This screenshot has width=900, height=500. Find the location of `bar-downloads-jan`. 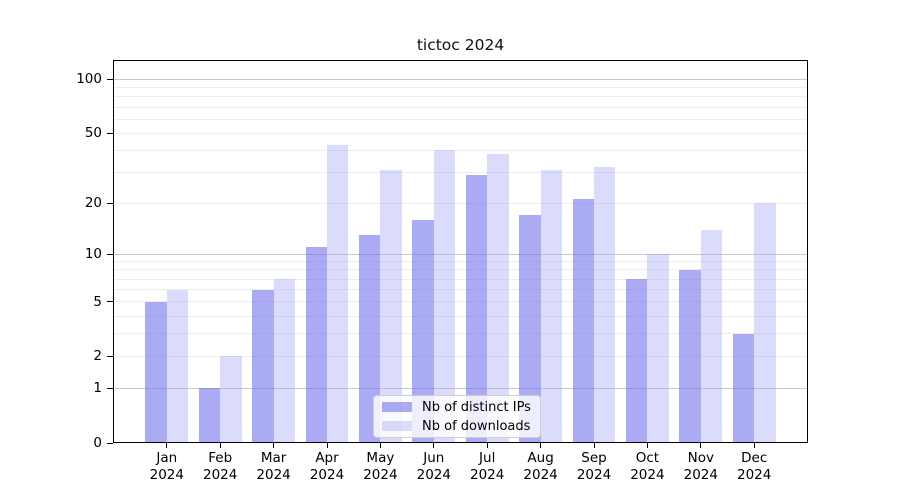

bar-downloads-jan is located at coordinates (177, 366).